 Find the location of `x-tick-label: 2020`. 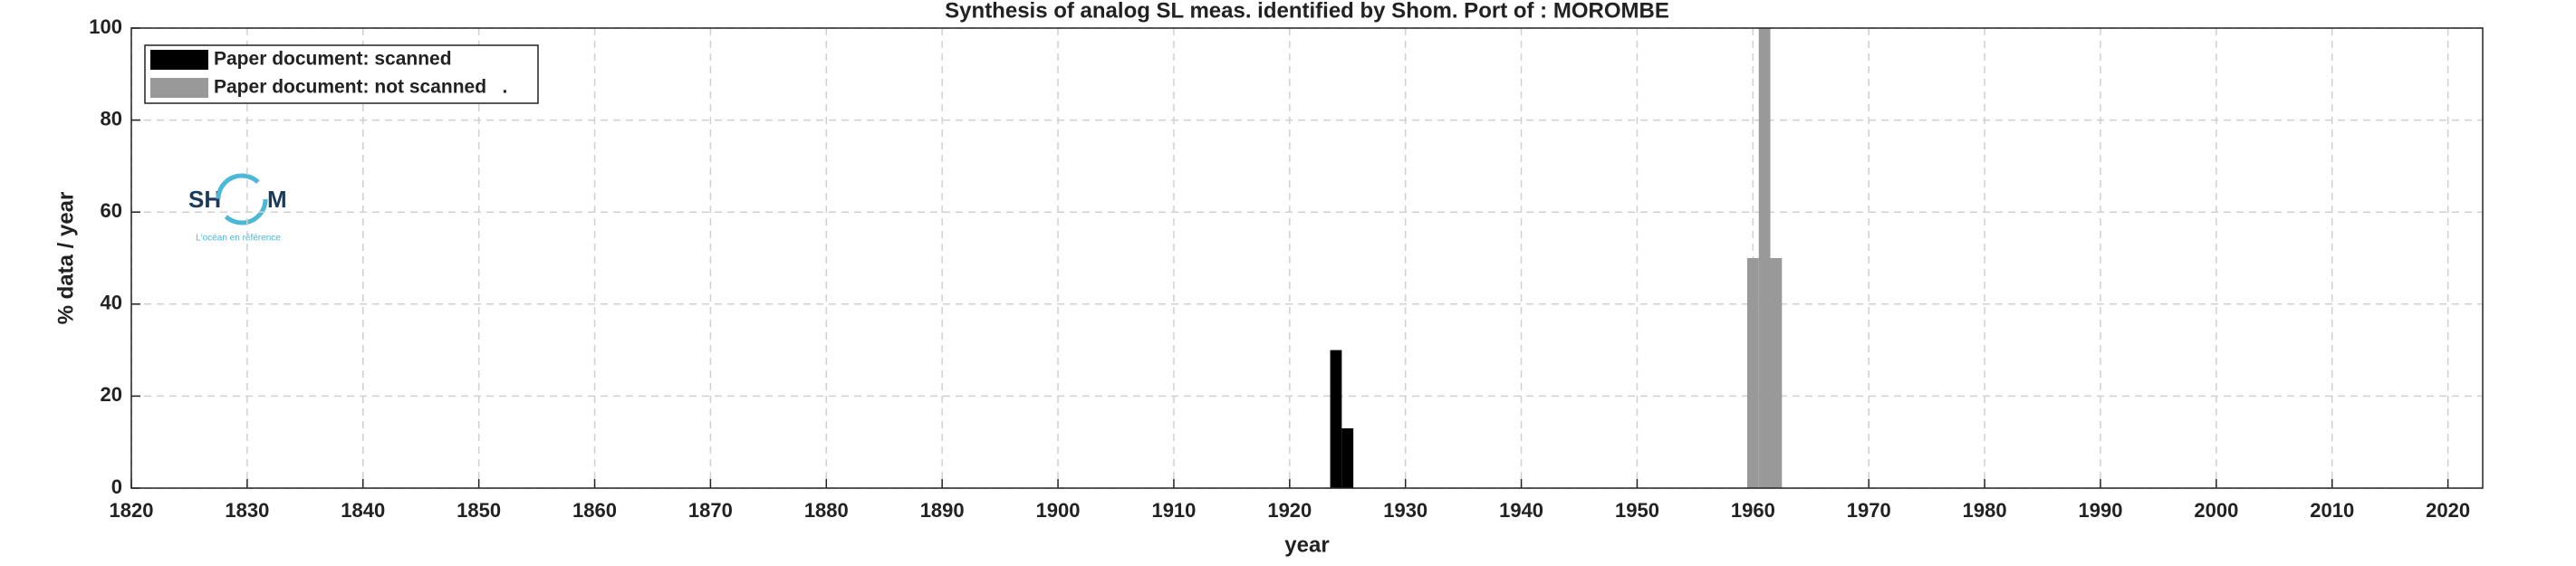

x-tick-label: 2020 is located at coordinates (2448, 510).